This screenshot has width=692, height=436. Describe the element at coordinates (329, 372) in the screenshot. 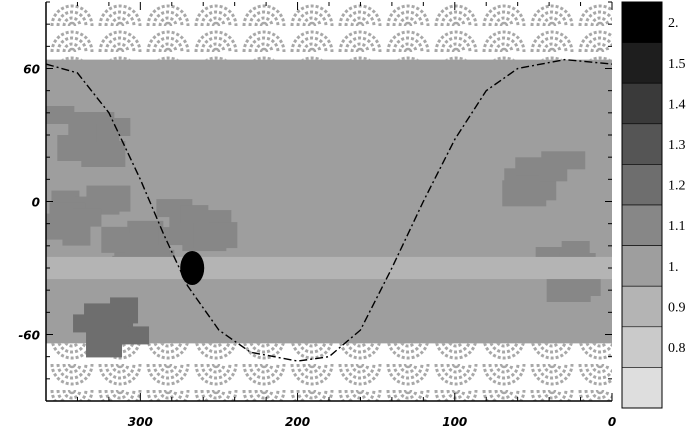

I see `south-polar-region` at that location.